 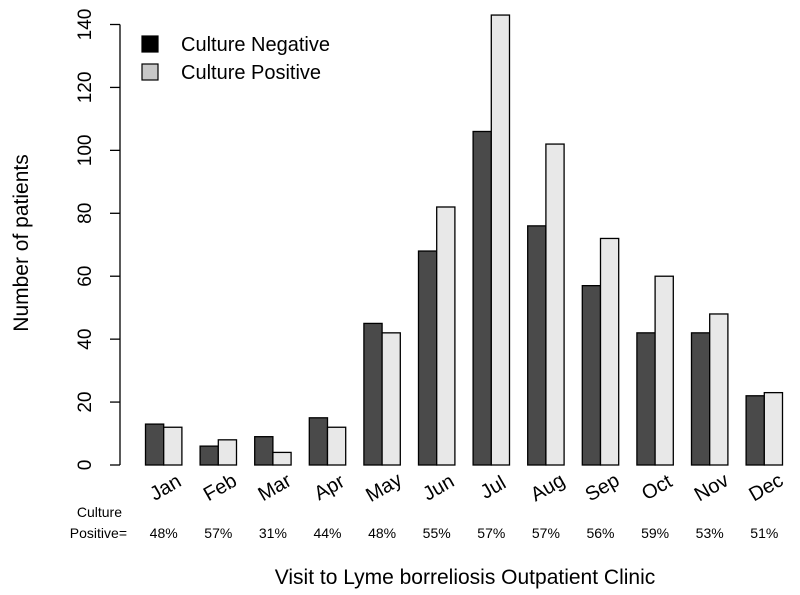 What do you see at coordinates (591, 375) in the screenshot?
I see `bar-culture-negative-sep` at bounding box center [591, 375].